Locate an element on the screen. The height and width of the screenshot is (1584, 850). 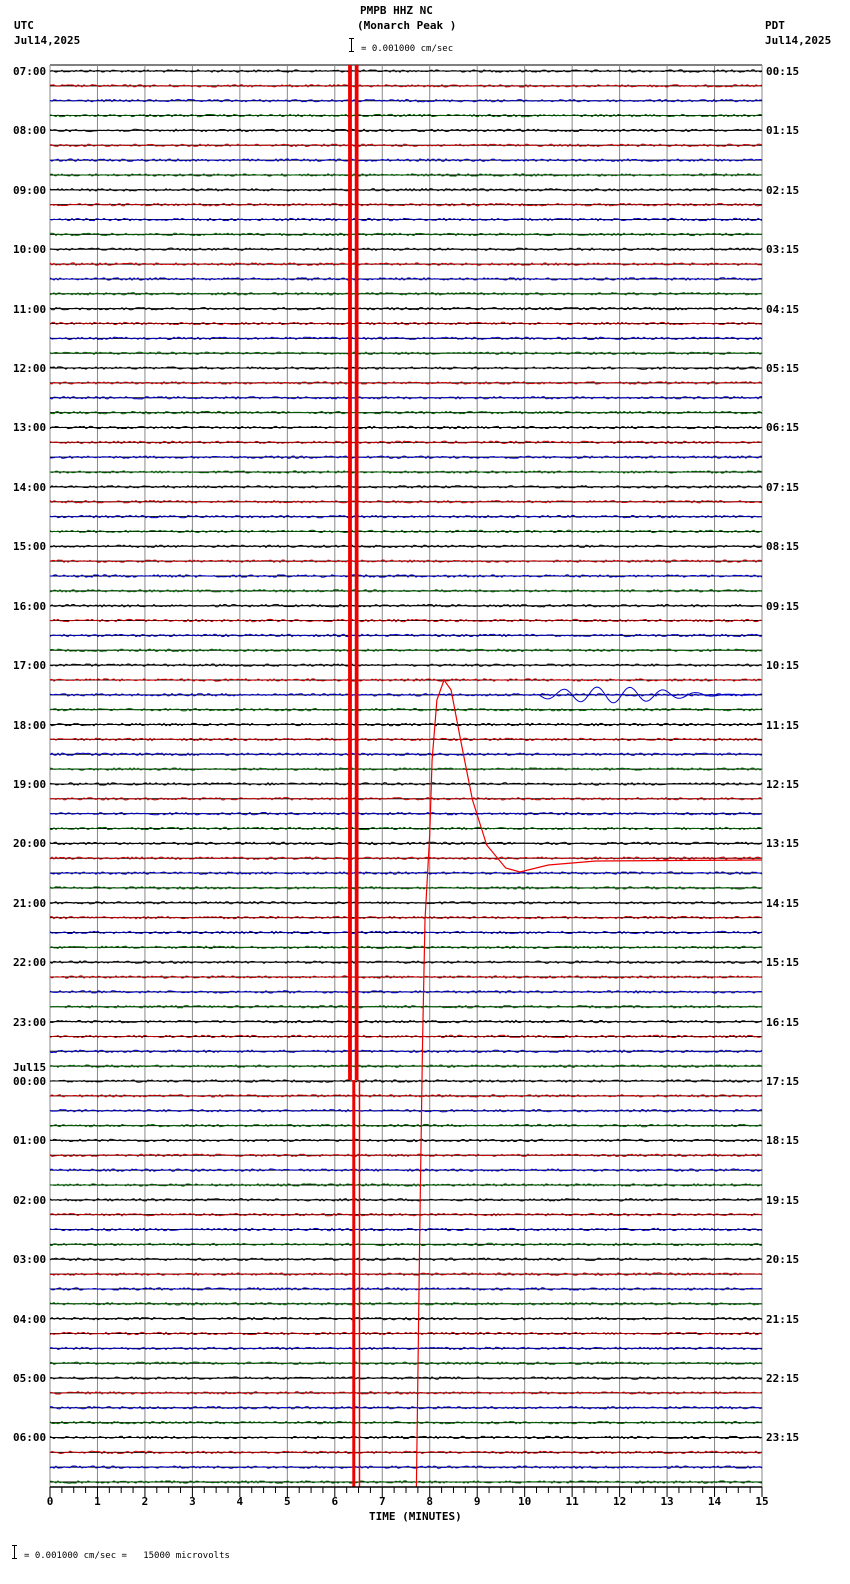
utc-time-label: 07:00 is located at coordinates (30, 71).